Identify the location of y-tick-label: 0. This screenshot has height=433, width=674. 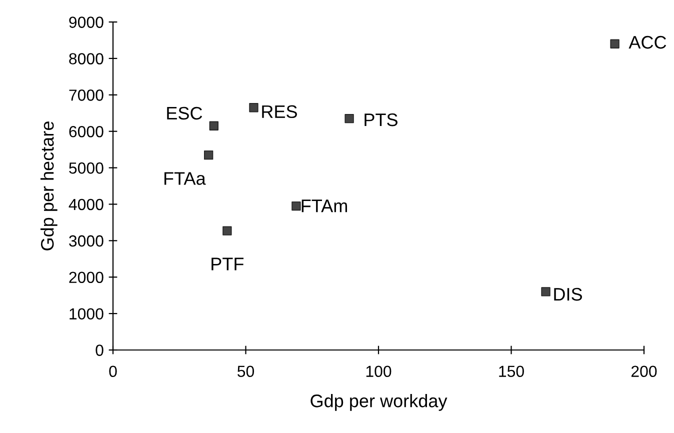
(100, 350).